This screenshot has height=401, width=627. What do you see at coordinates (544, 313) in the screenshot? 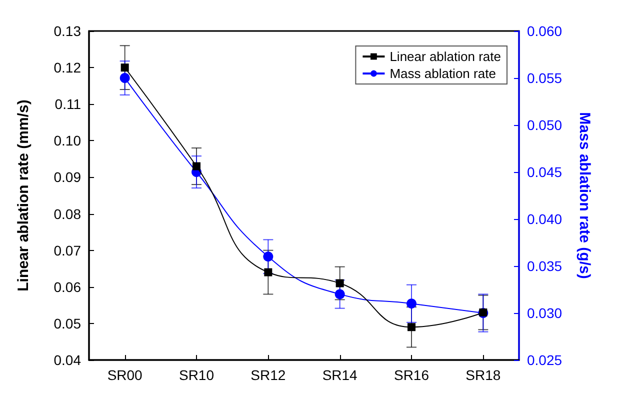
I see `y2-tick-label: 0.030` at bounding box center [544, 313].